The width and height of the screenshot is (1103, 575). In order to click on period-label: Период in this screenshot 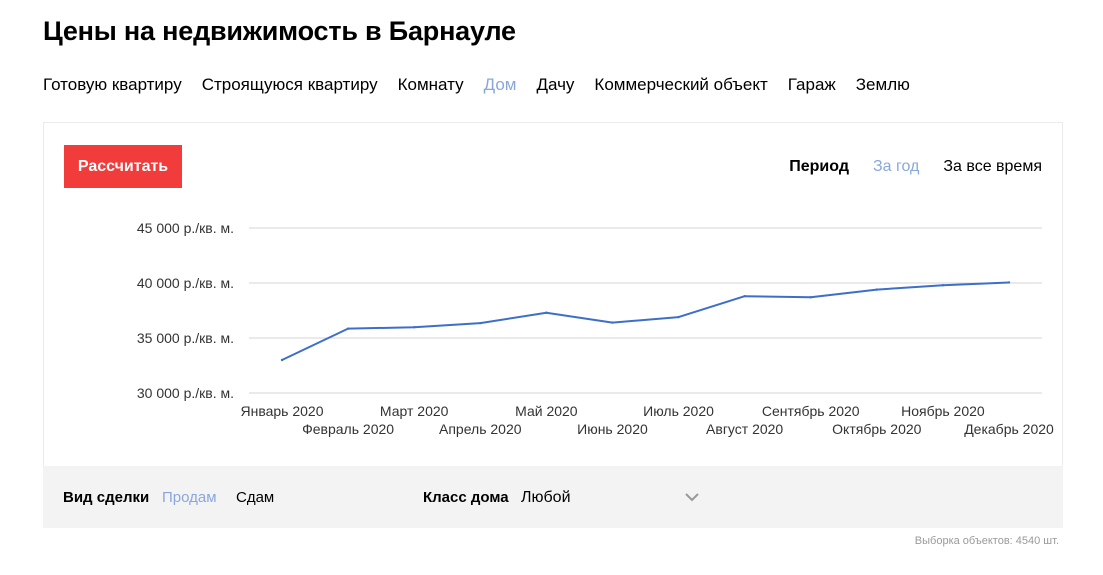, I will do `click(819, 166)`.